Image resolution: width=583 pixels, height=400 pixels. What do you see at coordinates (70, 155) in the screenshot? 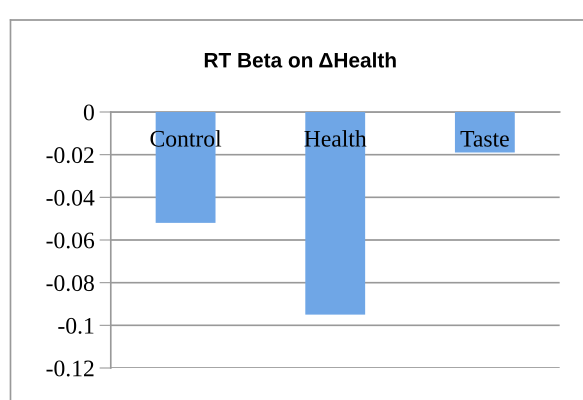
I see `y-tick-label: -0.02` at bounding box center [70, 155].